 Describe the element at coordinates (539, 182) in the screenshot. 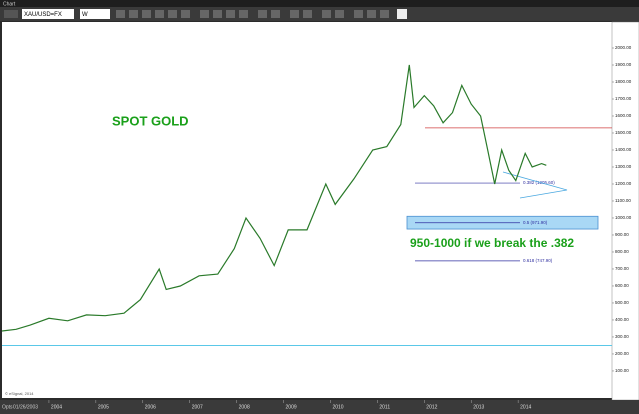

I see `fib-label: 0.382 (1205.60)` at that location.